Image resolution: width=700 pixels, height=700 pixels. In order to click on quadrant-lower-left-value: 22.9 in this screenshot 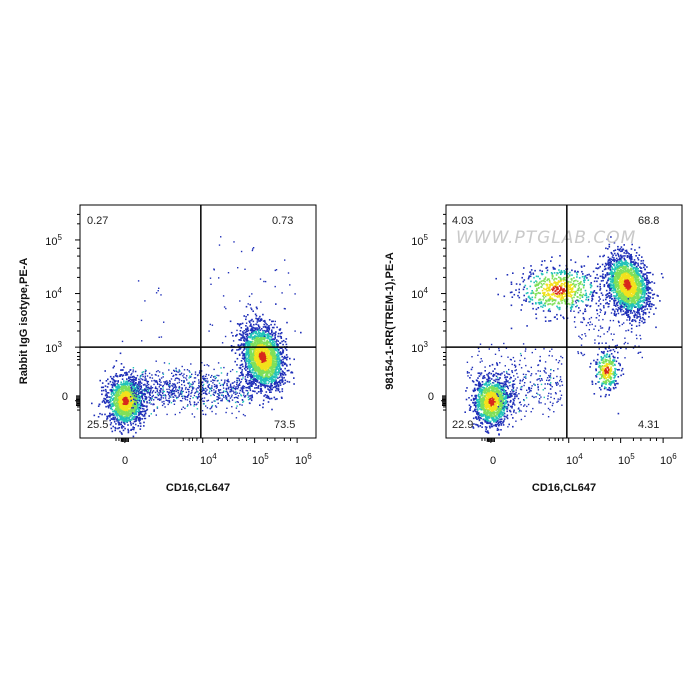, I will do `click(462, 425)`.